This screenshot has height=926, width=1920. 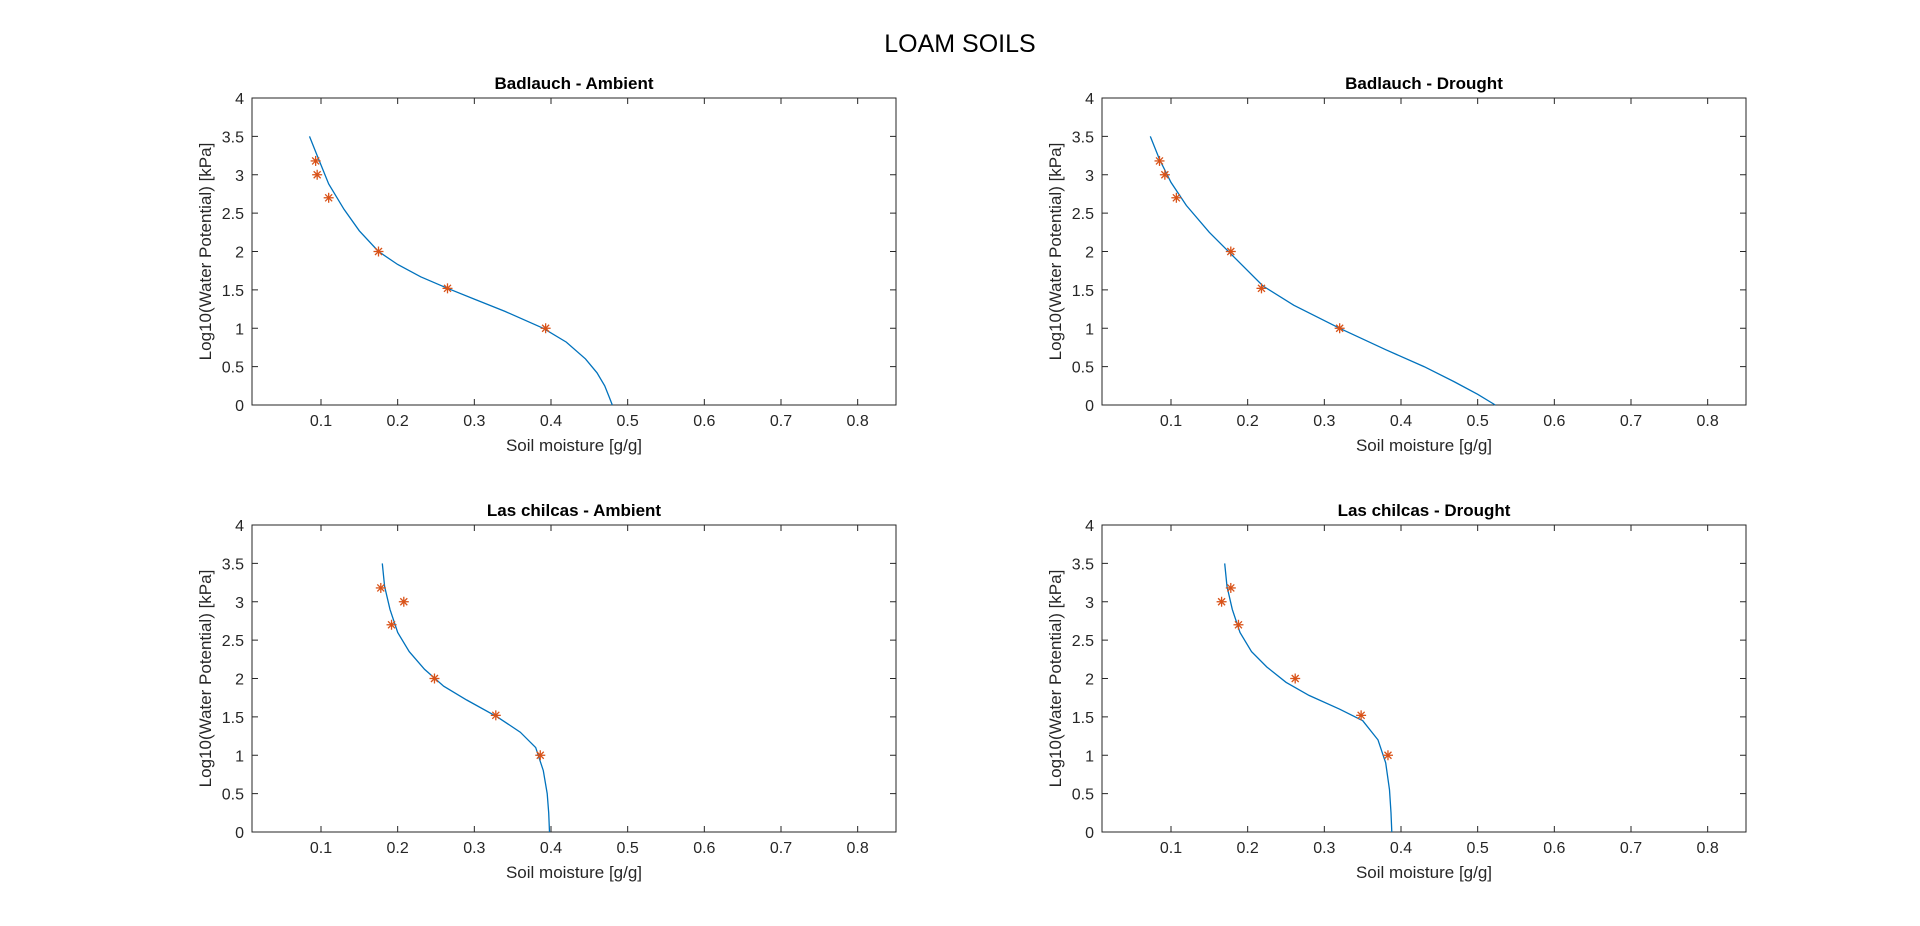 What do you see at coordinates (1424, 83) in the screenshot?
I see `subplot-title: Badlauch - Drought` at bounding box center [1424, 83].